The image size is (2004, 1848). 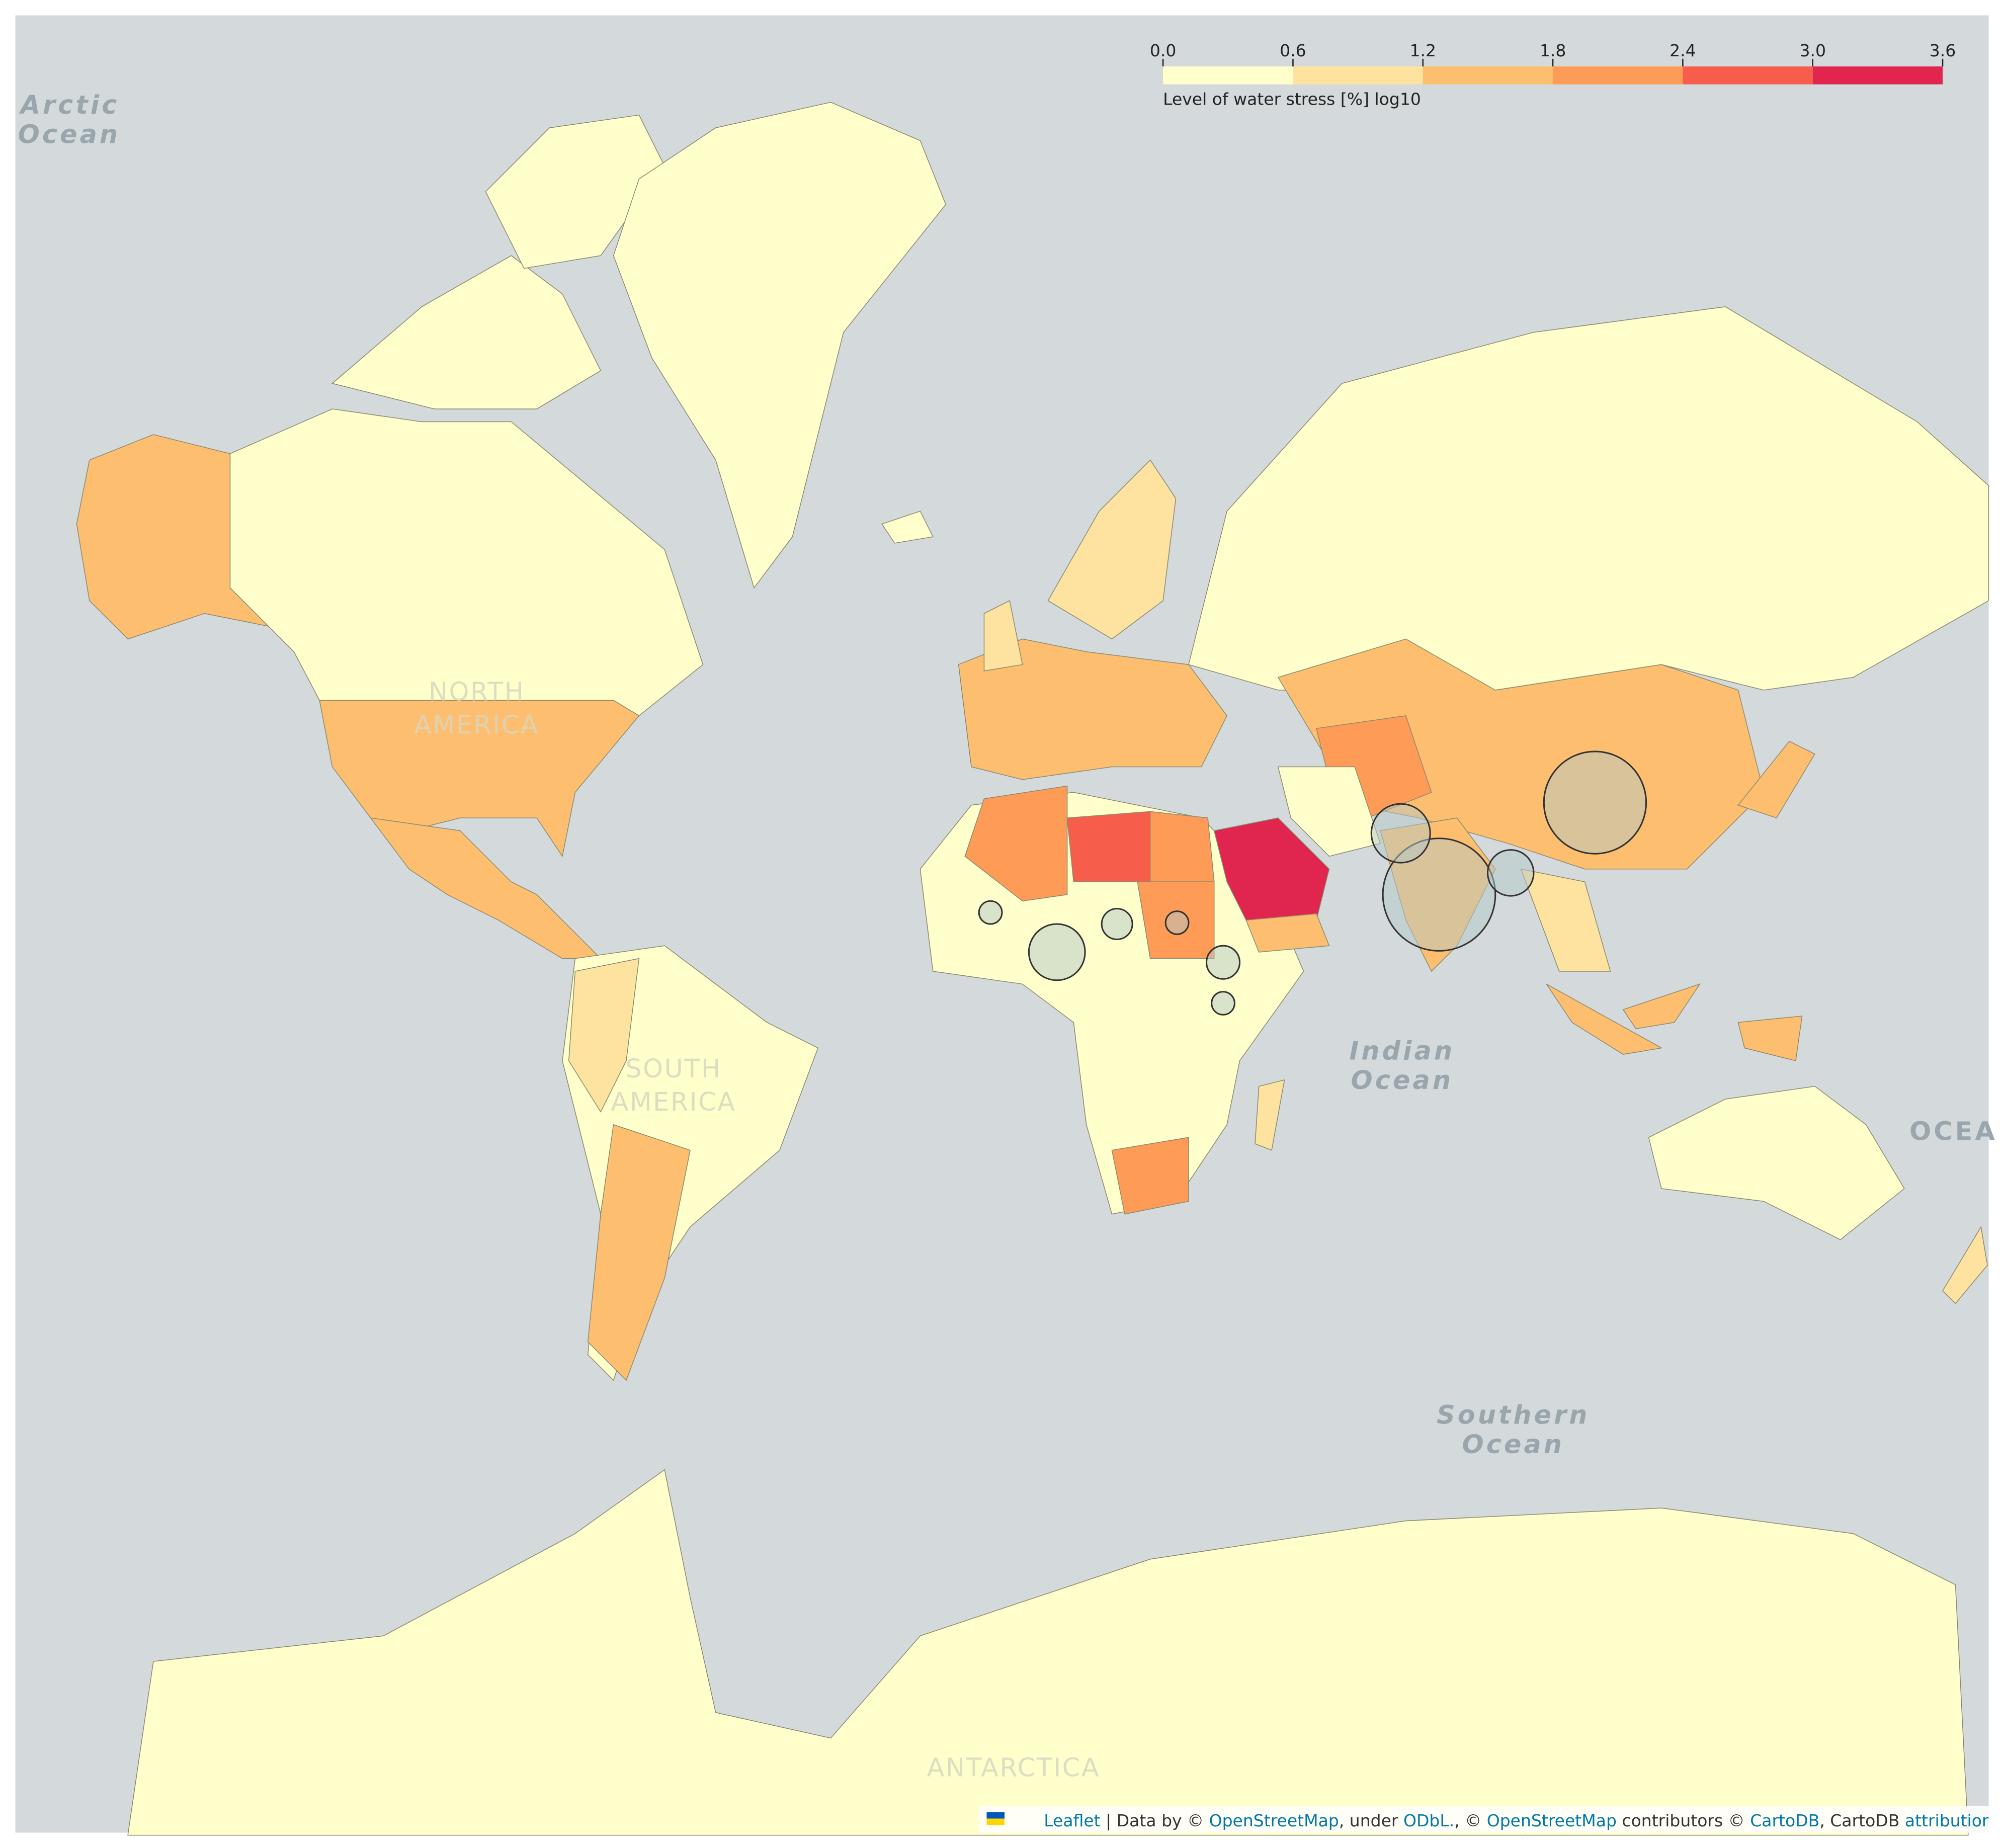 What do you see at coordinates (1423, 50) in the screenshot?
I see `legend-tick-label: 1.2` at bounding box center [1423, 50].